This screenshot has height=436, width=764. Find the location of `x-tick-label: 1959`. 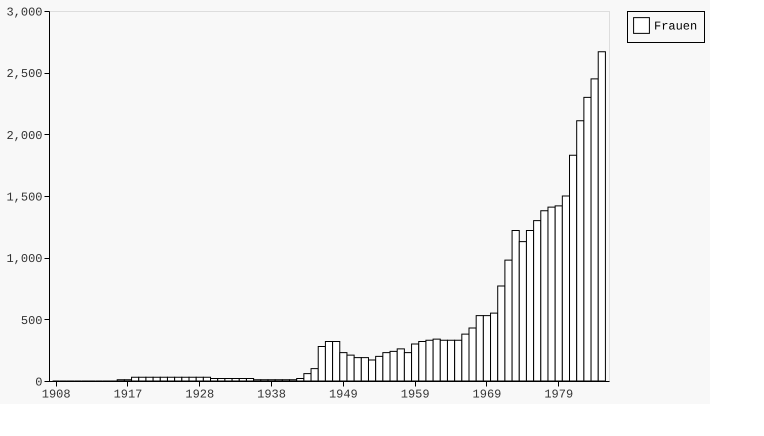

x-tick-label: 1959 is located at coordinates (415, 395).